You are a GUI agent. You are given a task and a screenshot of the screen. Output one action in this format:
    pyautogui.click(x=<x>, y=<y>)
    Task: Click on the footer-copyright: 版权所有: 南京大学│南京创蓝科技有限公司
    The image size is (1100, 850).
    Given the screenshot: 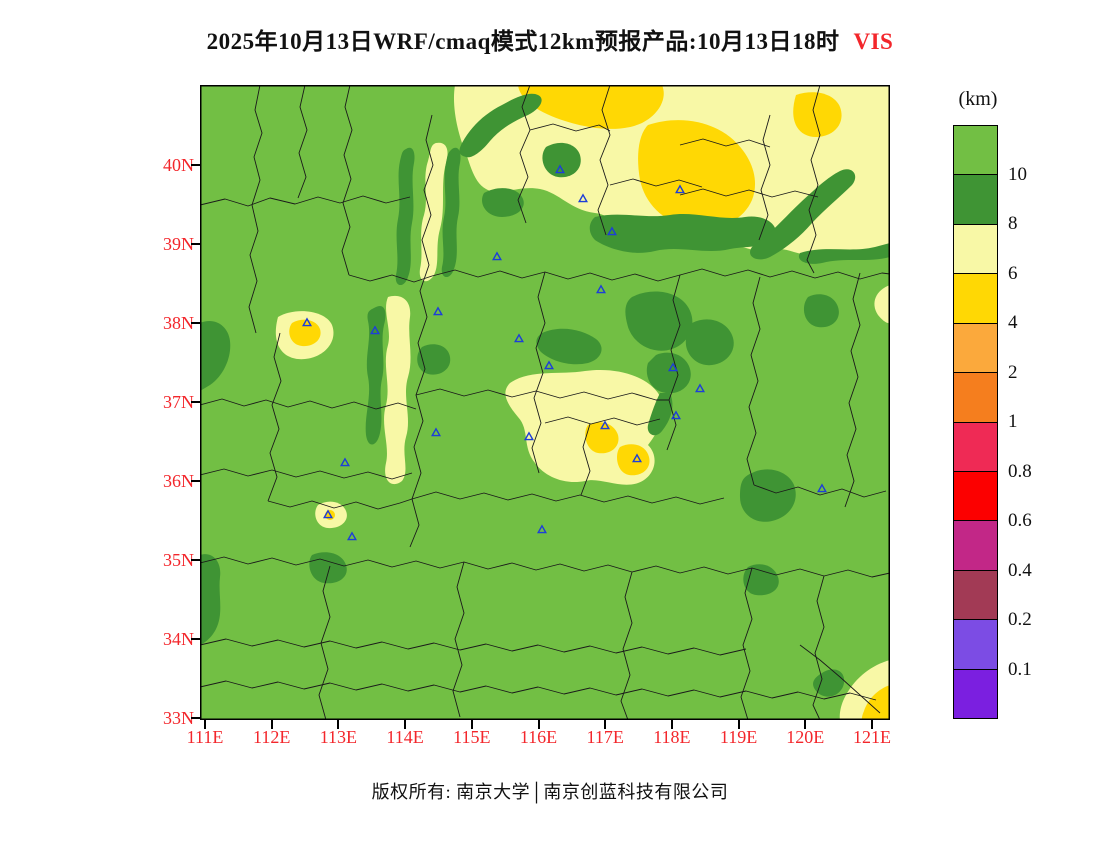 What is the action you would take?
    pyautogui.click(x=550, y=792)
    